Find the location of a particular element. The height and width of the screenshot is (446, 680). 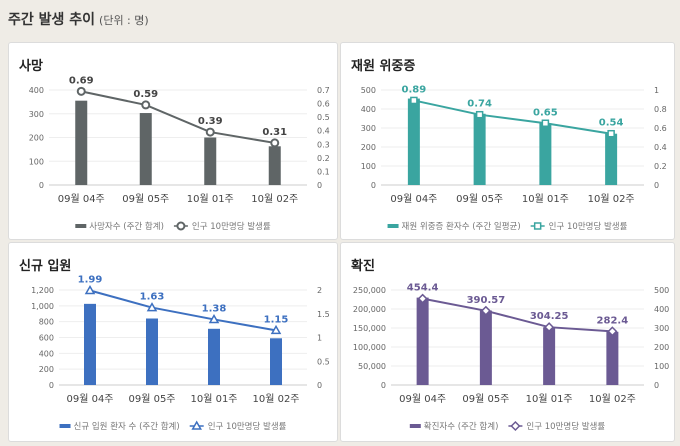

rate-data-label: 1.38 is located at coordinates (214, 308).